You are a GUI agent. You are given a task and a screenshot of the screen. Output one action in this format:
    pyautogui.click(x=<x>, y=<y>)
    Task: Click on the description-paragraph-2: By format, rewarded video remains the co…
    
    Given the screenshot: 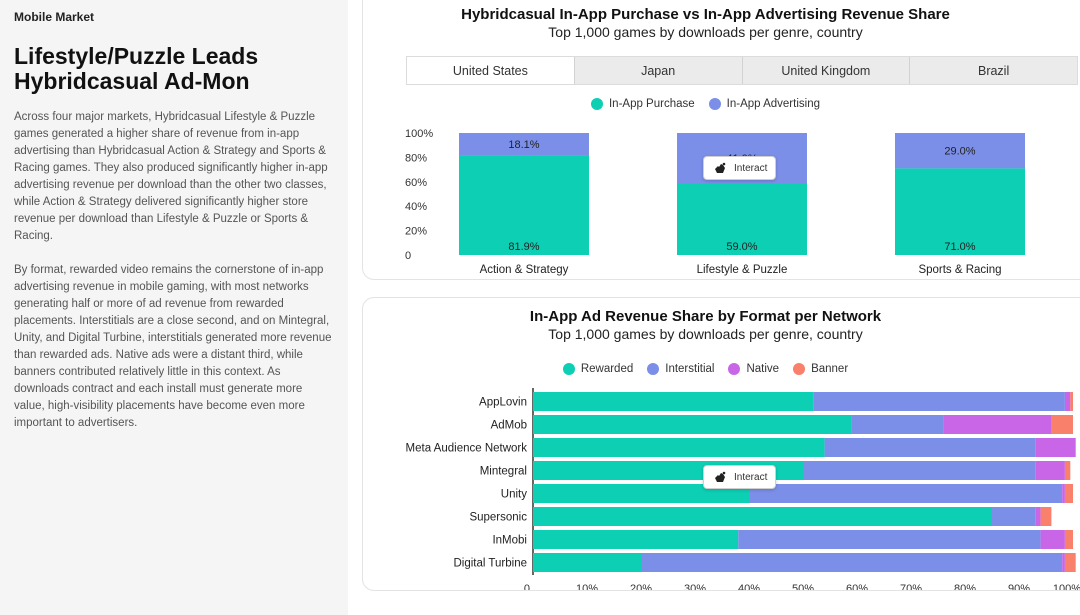 What is the action you would take?
    pyautogui.click(x=173, y=346)
    